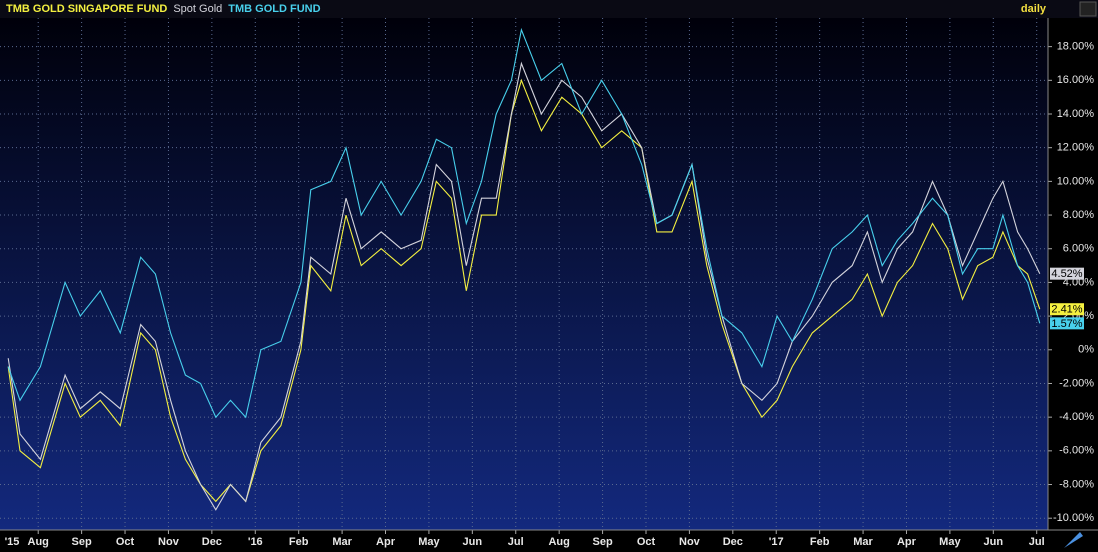 The height and width of the screenshot is (552, 1098). Describe the element at coordinates (1078, 215) in the screenshot. I see `y-tick-label: 8.00%` at that location.